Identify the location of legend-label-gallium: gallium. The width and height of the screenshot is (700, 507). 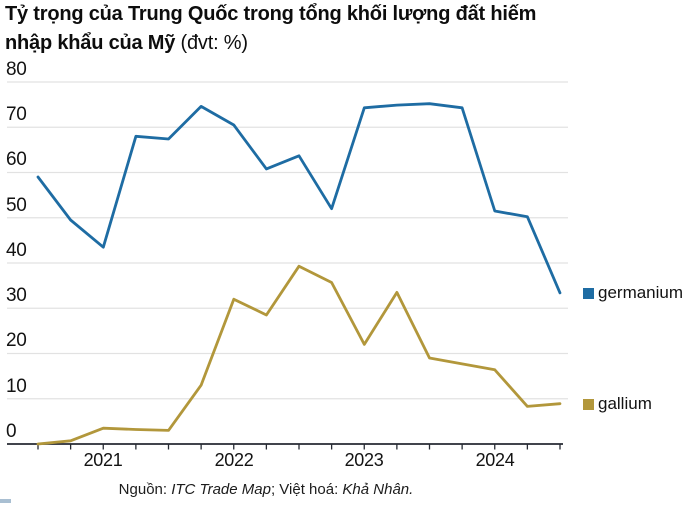
(625, 403).